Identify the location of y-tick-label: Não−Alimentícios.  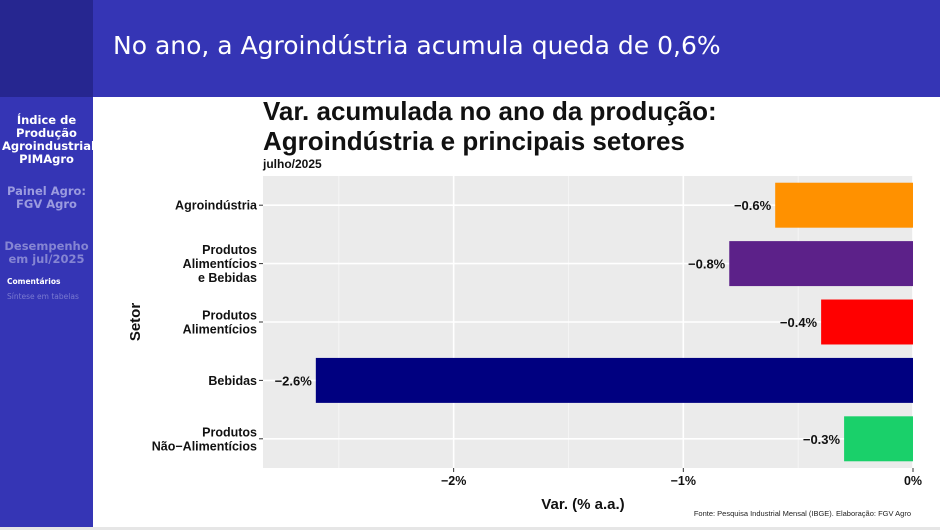
(204, 446).